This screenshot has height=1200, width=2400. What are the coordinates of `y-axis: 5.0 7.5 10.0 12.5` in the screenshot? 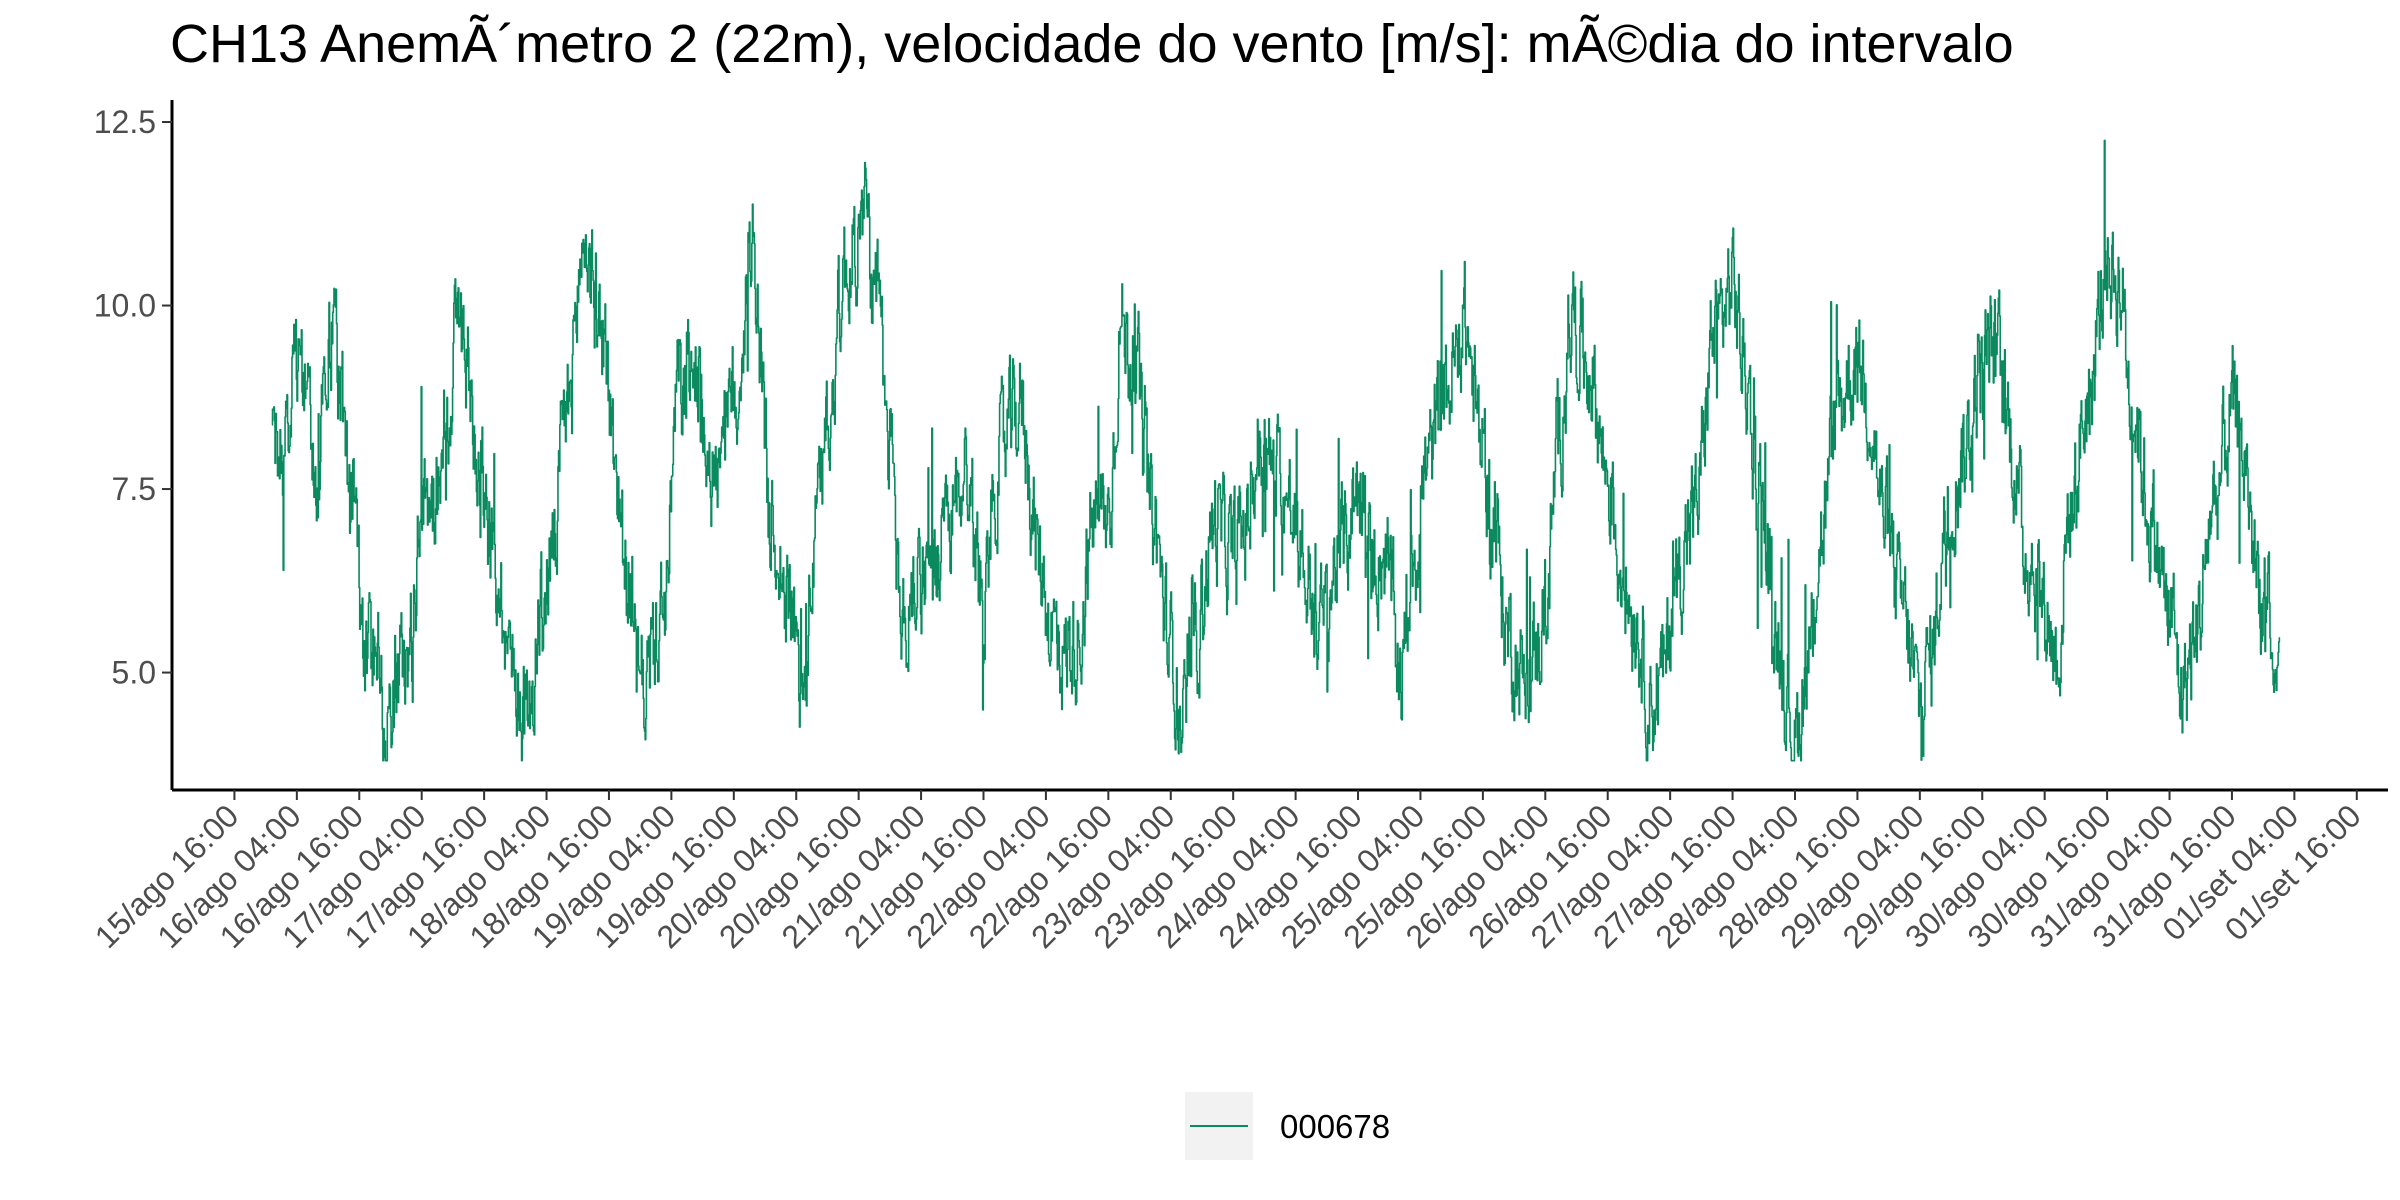 It's located at (134, 445).